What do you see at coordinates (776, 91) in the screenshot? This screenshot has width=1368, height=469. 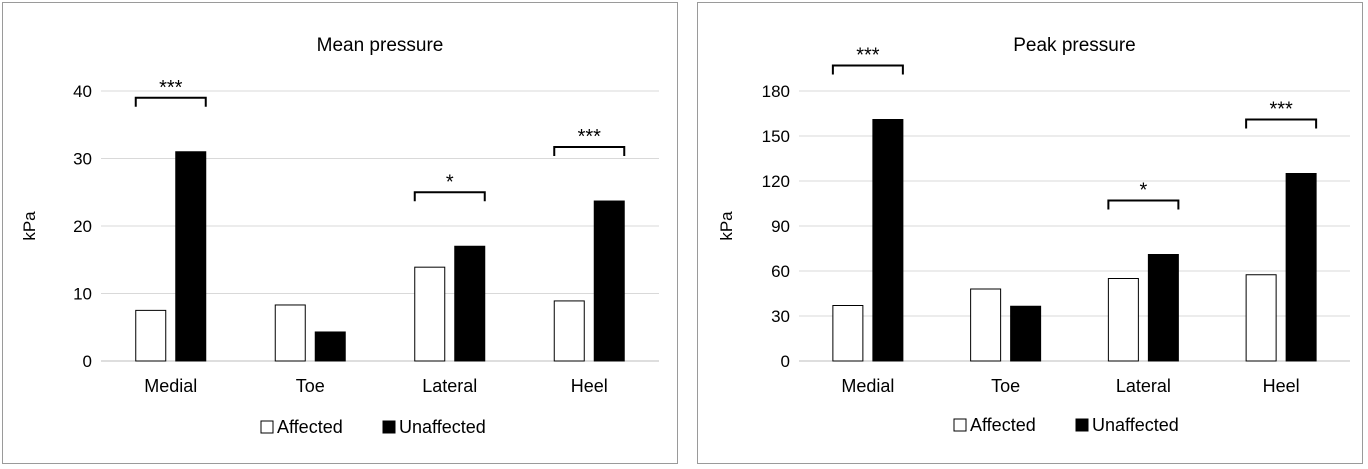 I see `y-tick-label: 180` at bounding box center [776, 91].